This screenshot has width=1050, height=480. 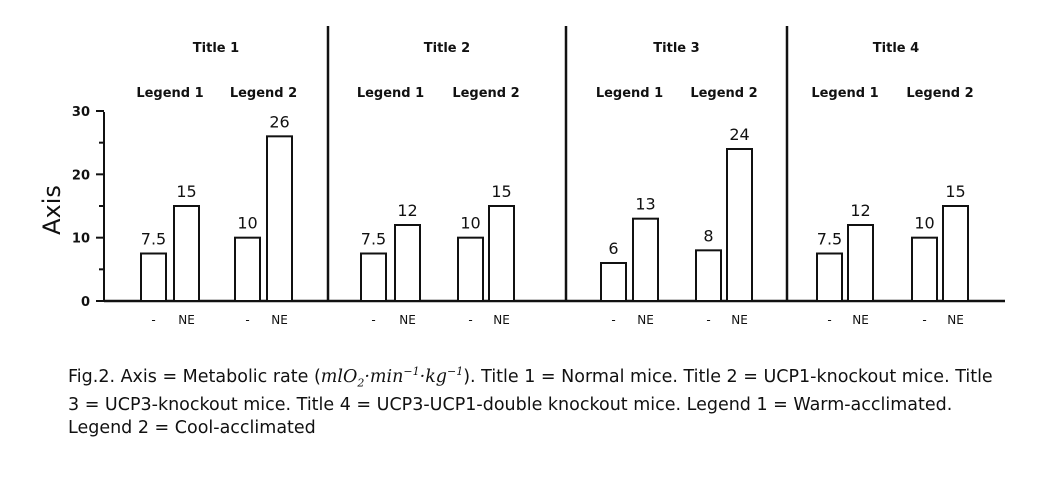 What do you see at coordinates (677, 184) in the screenshot?
I see `panel-3: Title 3 Legend 1 6 - 13 NE Legend 2 8 - 24 NE` at bounding box center [677, 184].